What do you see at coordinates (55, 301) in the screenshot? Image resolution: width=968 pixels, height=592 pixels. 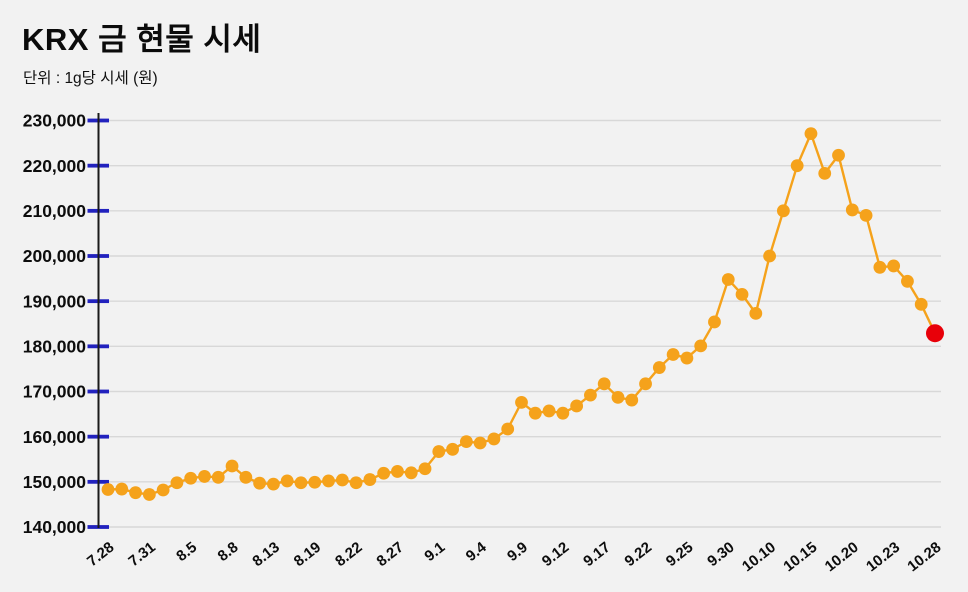 I see `y-axis-label: 190,000` at bounding box center [55, 301].